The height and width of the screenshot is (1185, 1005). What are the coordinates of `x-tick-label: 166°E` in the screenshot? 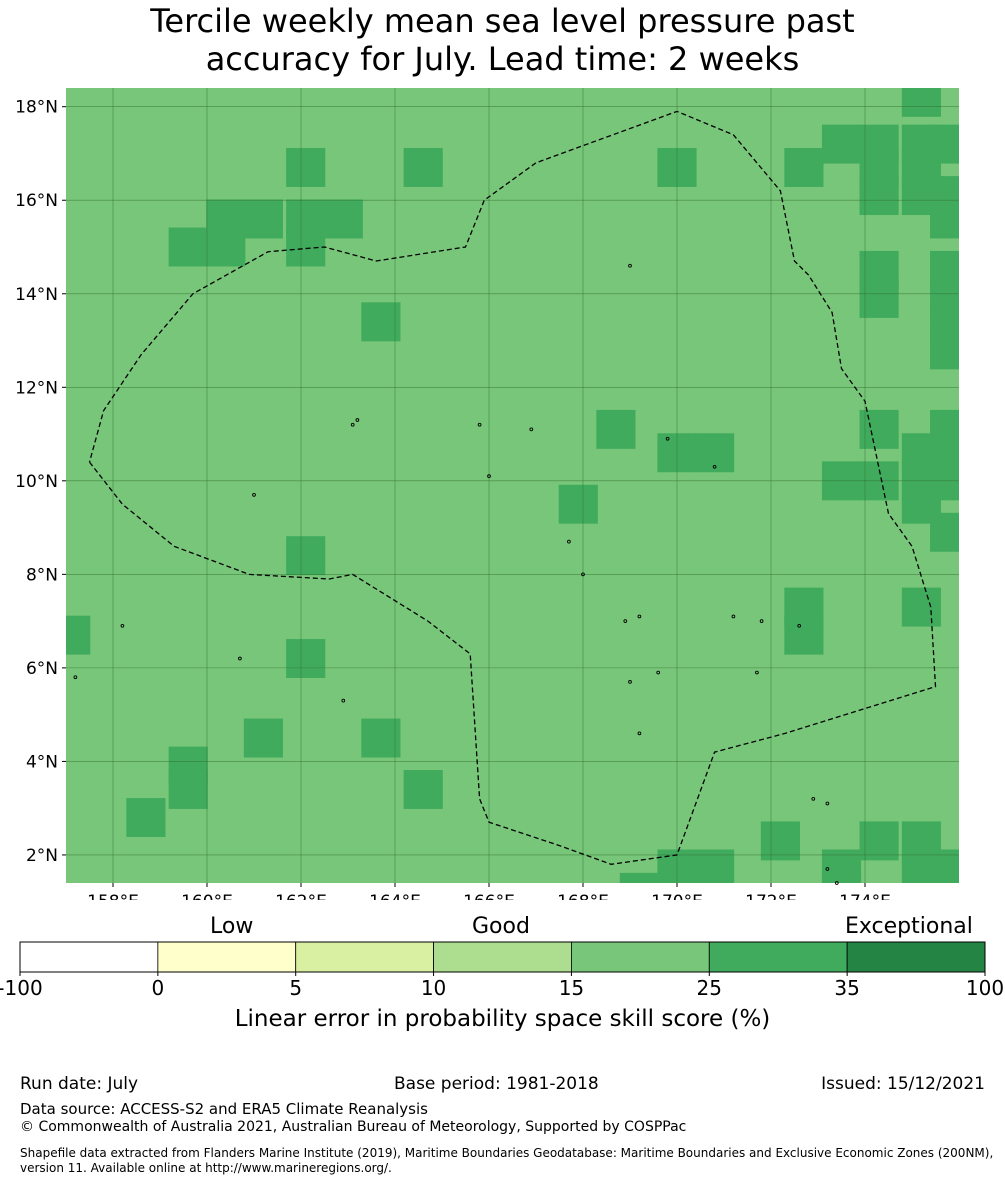 It's located at (489, 896).